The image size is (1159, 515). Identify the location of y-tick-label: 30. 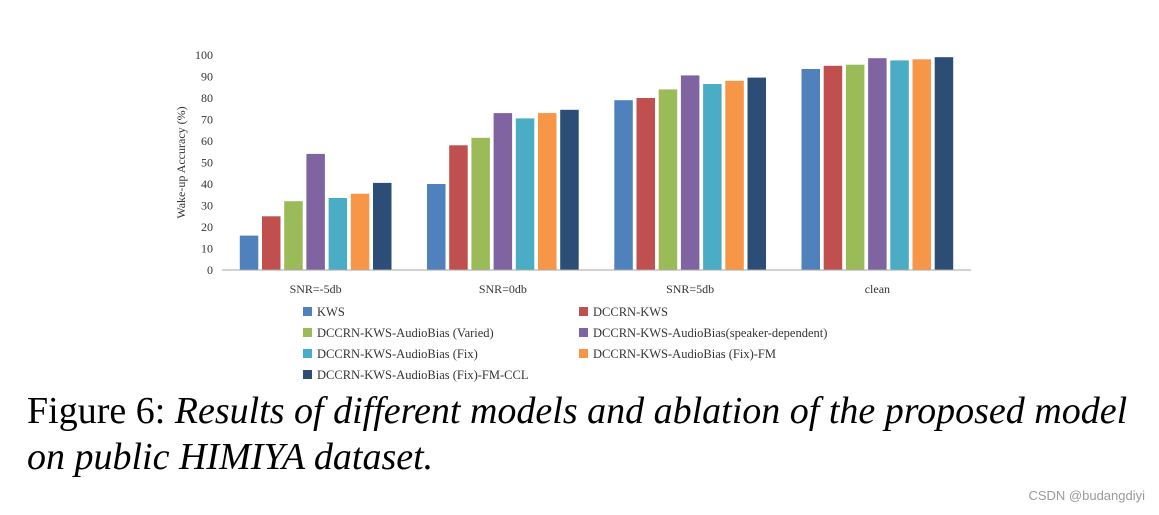
(207, 206).